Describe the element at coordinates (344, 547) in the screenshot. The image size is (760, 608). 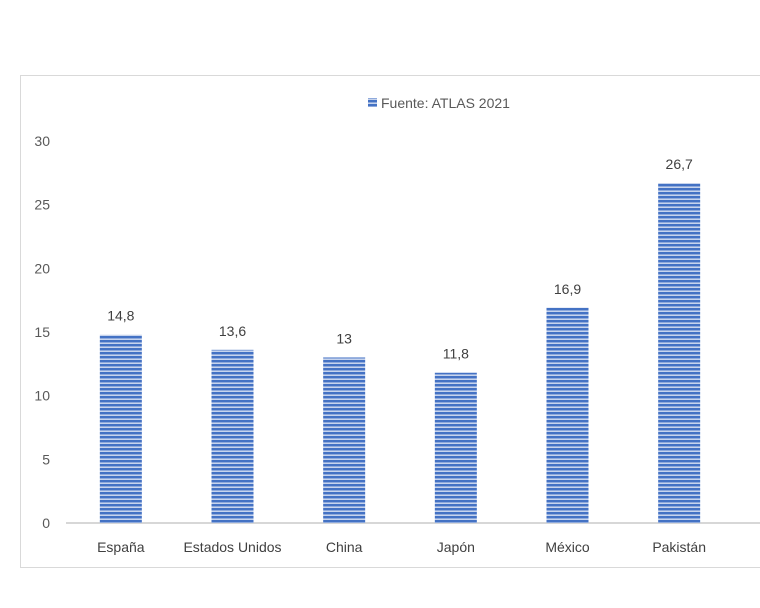
I see `category-label: China` at that location.